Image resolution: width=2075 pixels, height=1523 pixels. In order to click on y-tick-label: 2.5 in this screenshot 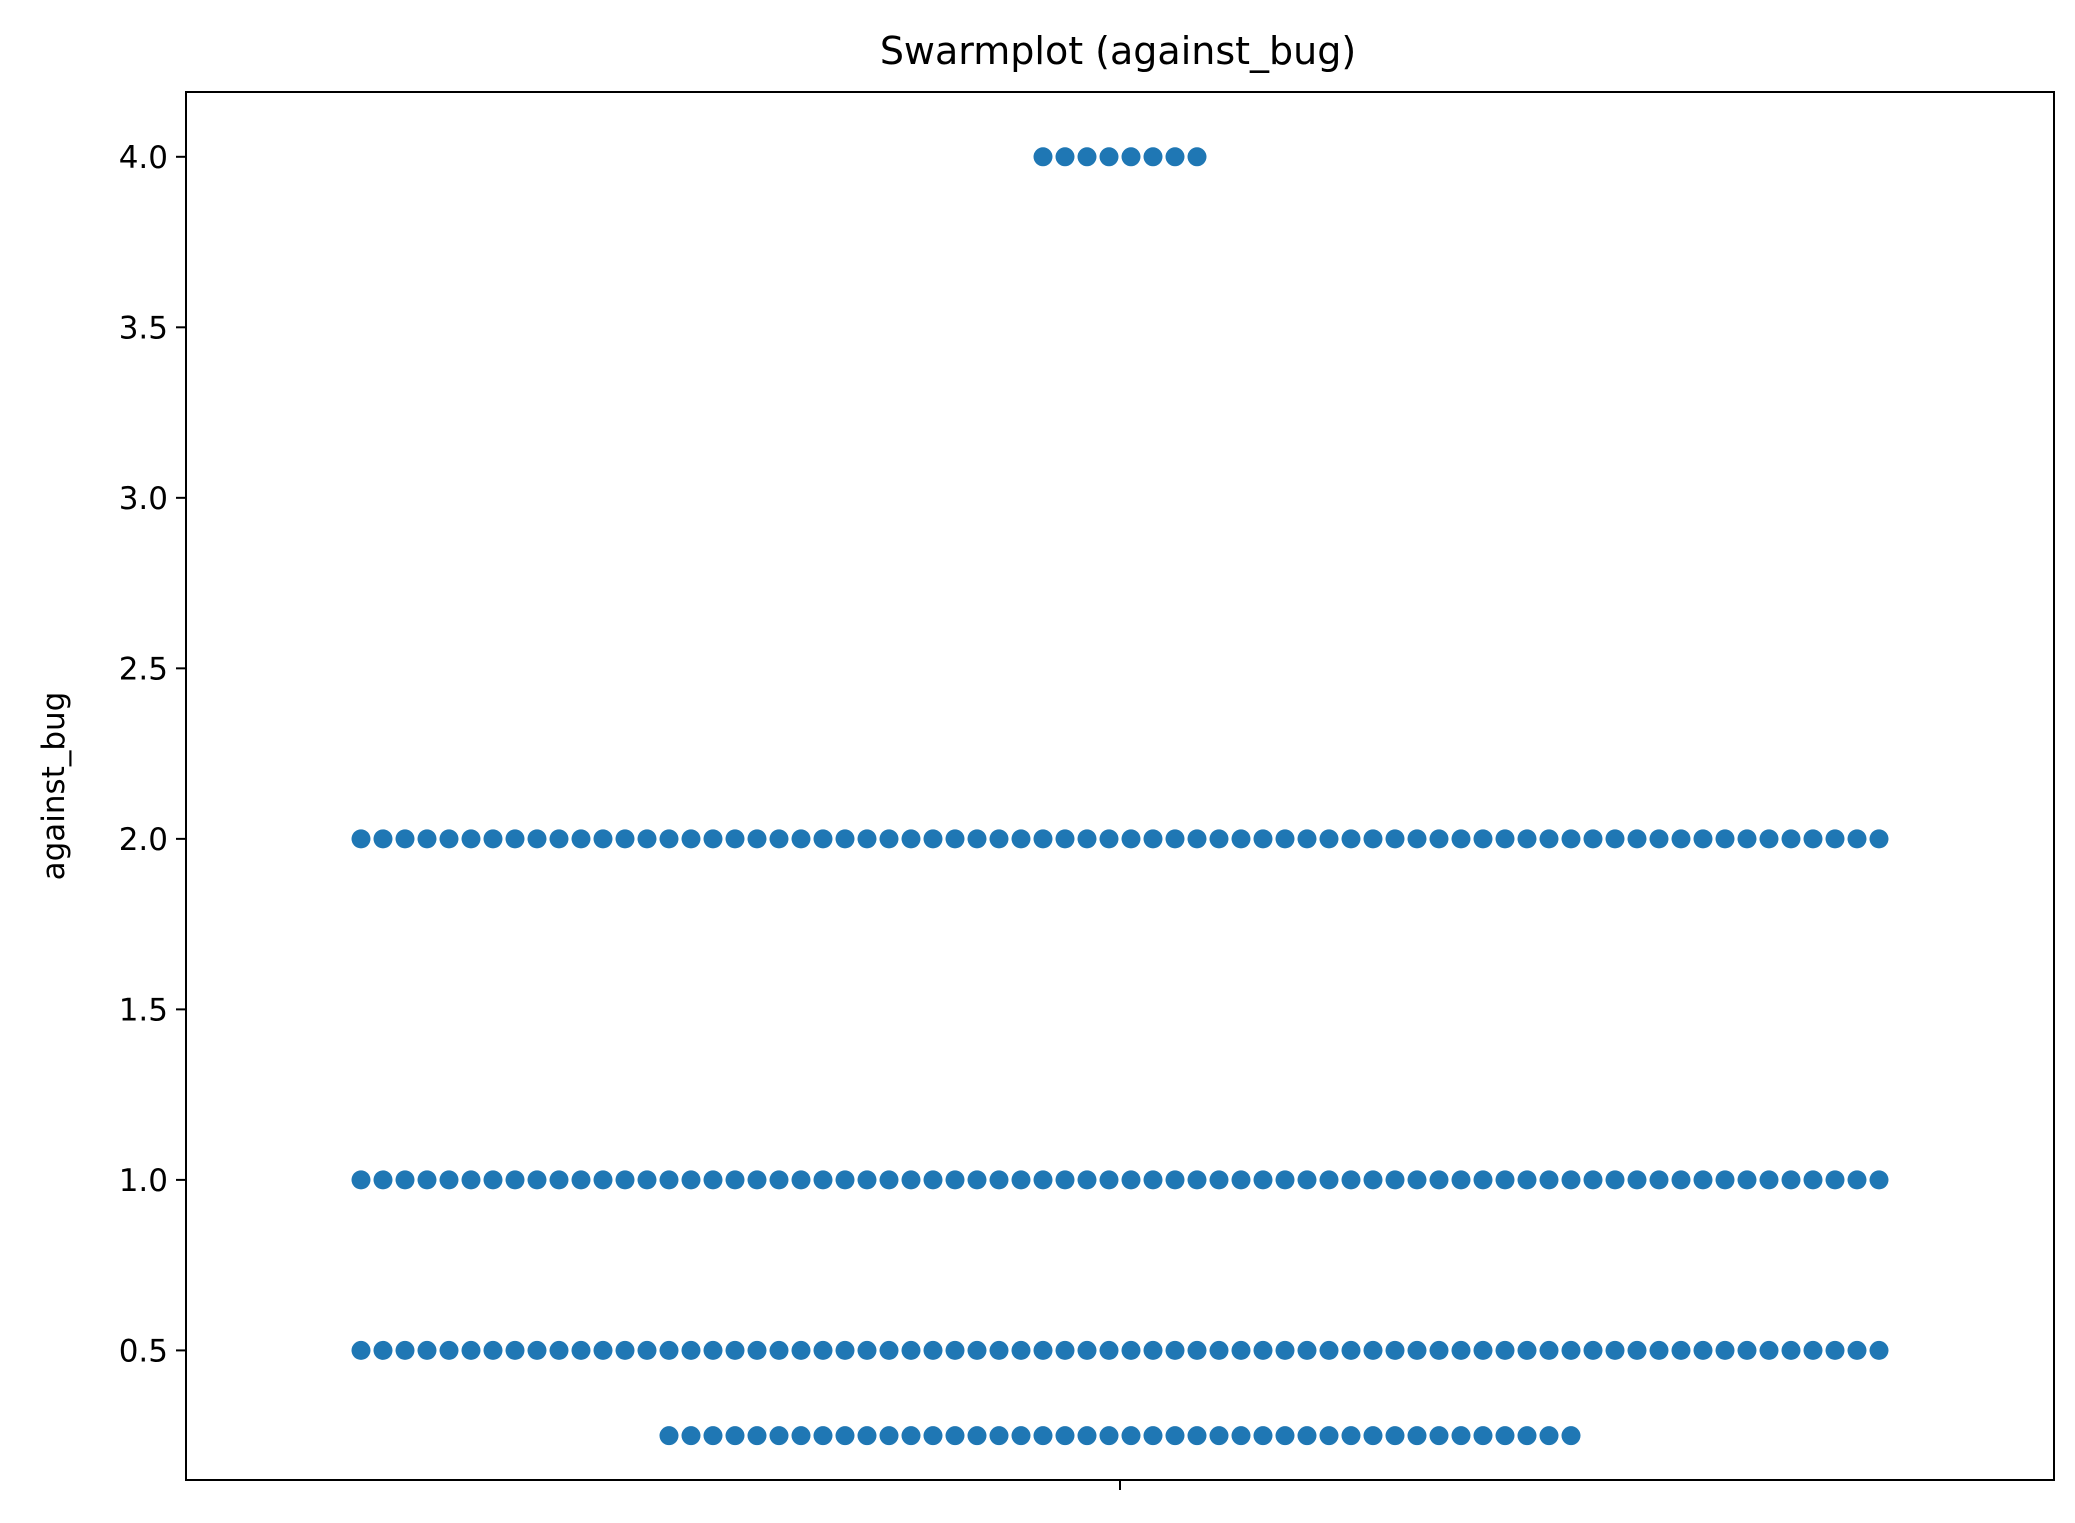, I will do `click(143, 669)`.